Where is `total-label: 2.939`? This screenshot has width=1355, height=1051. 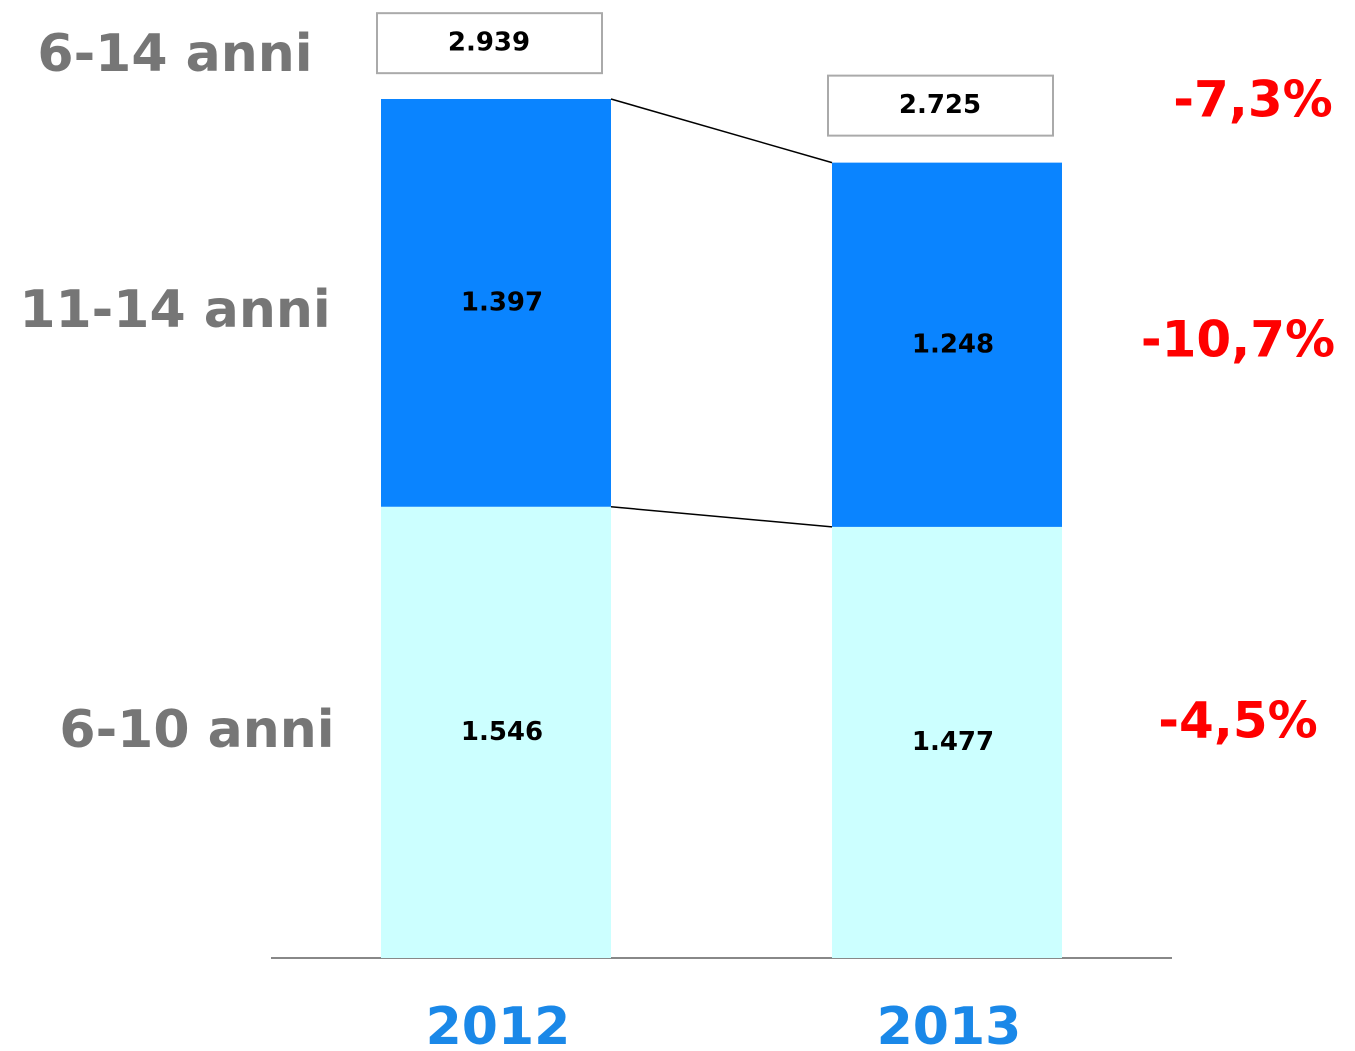 total-label: 2.939 is located at coordinates (489, 43).